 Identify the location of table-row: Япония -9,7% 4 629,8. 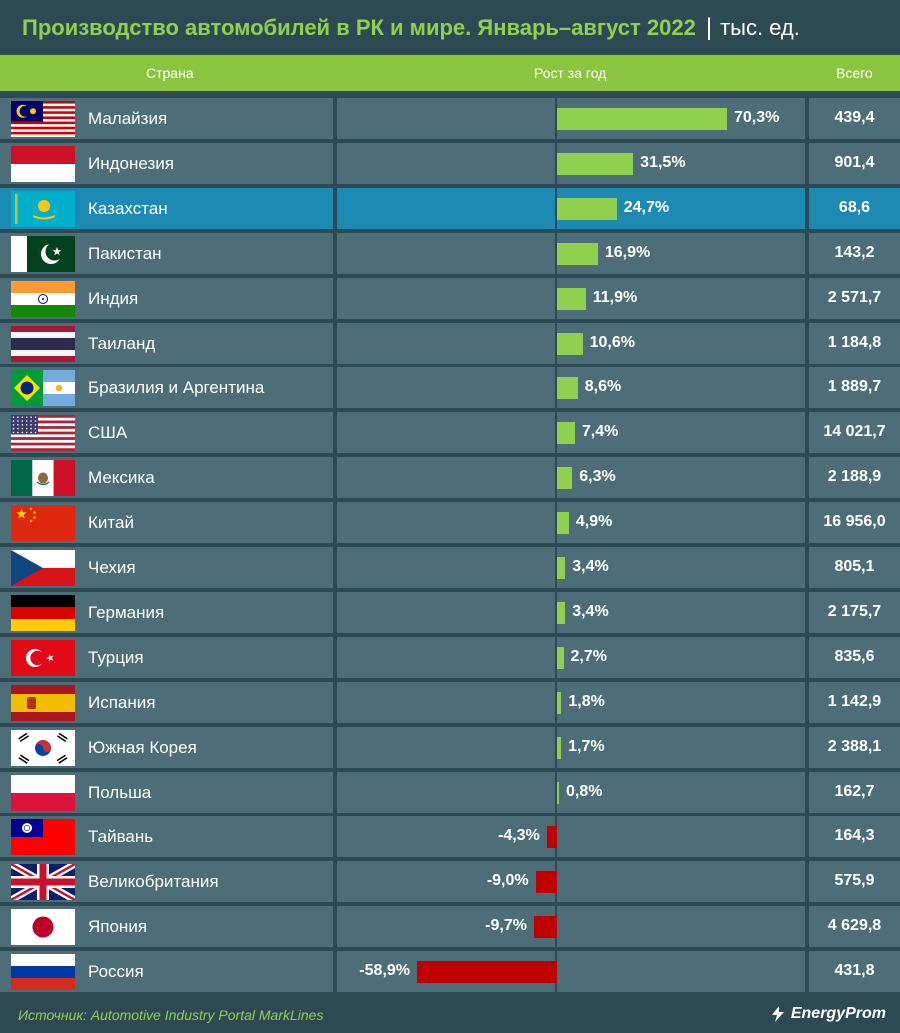
(450, 927).